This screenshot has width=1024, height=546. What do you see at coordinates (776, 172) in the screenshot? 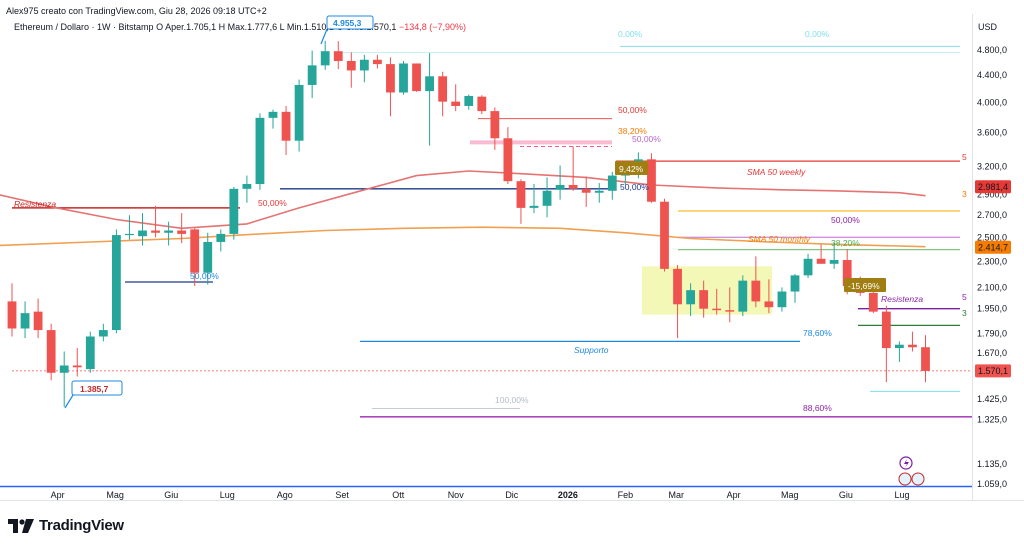
I see `sma-weekly-label: SMA 50 weekly` at bounding box center [776, 172].